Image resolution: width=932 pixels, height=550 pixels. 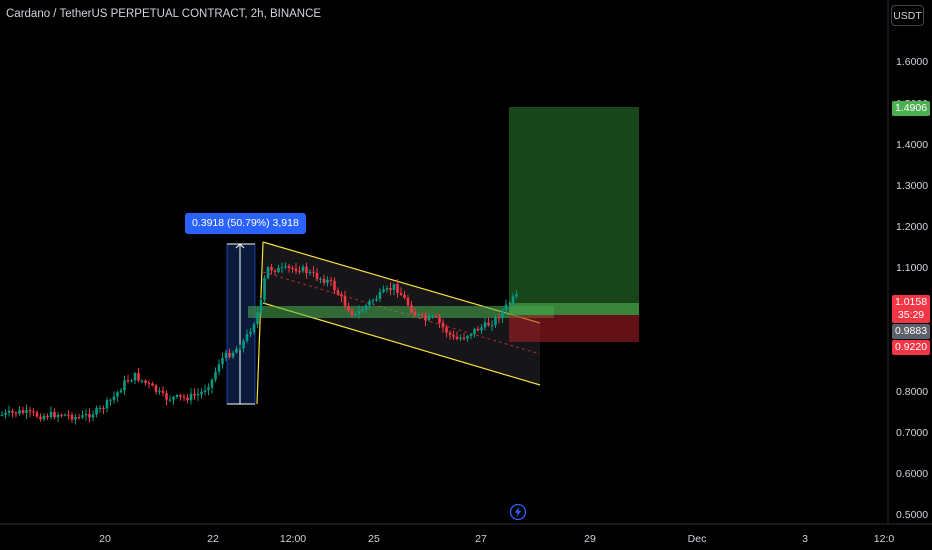 What do you see at coordinates (518, 512) in the screenshot?
I see `lightning-bolt-icon` at bounding box center [518, 512].